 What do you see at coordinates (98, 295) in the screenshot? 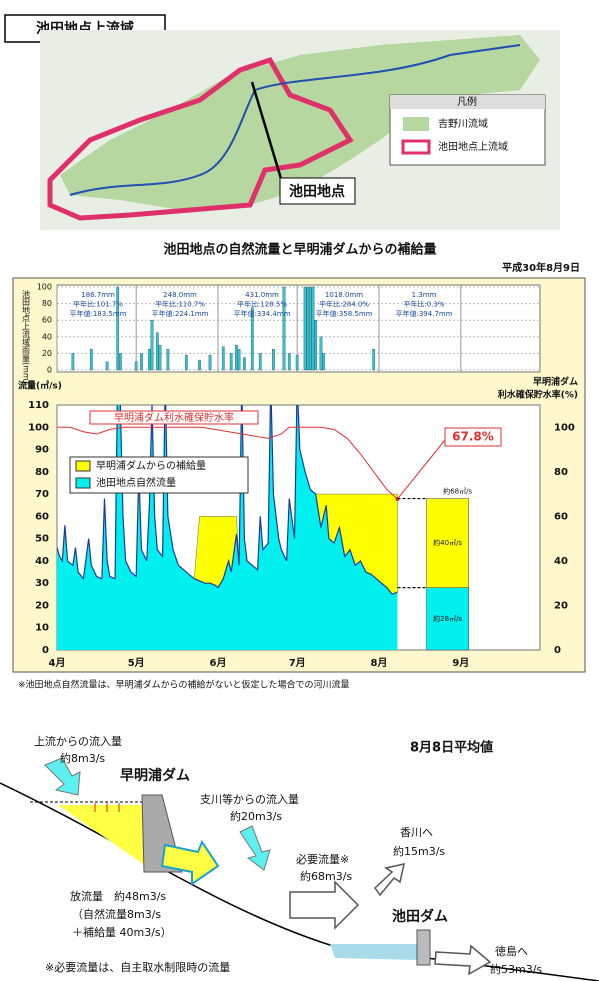
I see `month-note: 186.7mm` at bounding box center [98, 295].